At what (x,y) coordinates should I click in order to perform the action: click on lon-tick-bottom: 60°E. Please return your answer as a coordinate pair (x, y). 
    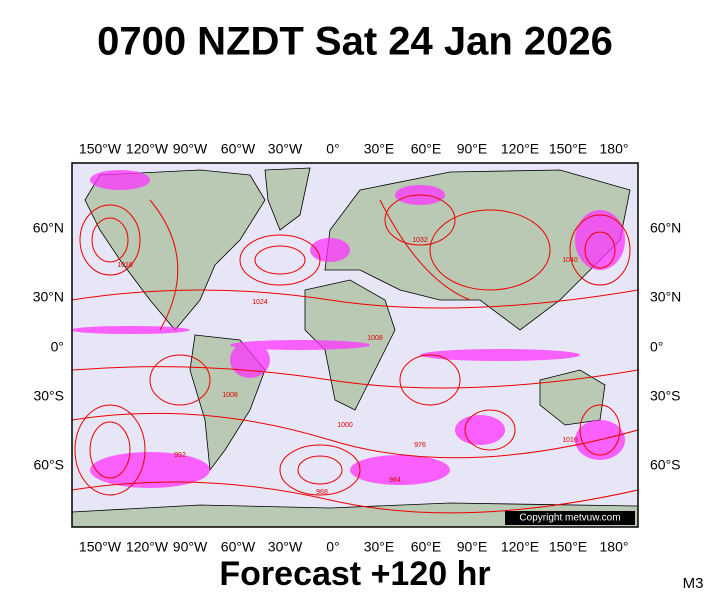
    Looking at the image, I should click on (426, 547).